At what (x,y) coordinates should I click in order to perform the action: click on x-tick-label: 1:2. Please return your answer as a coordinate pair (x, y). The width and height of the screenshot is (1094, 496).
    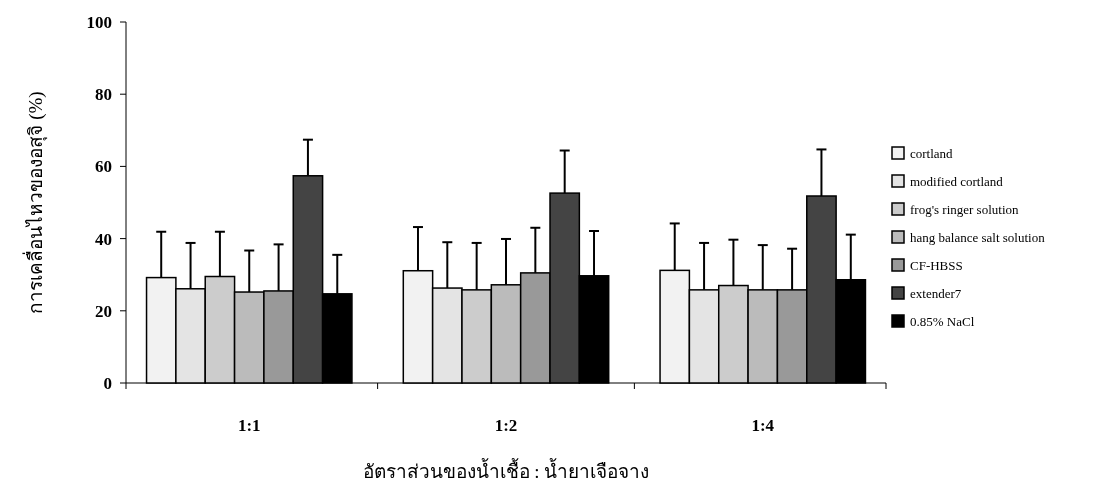
    Looking at the image, I should click on (506, 425).